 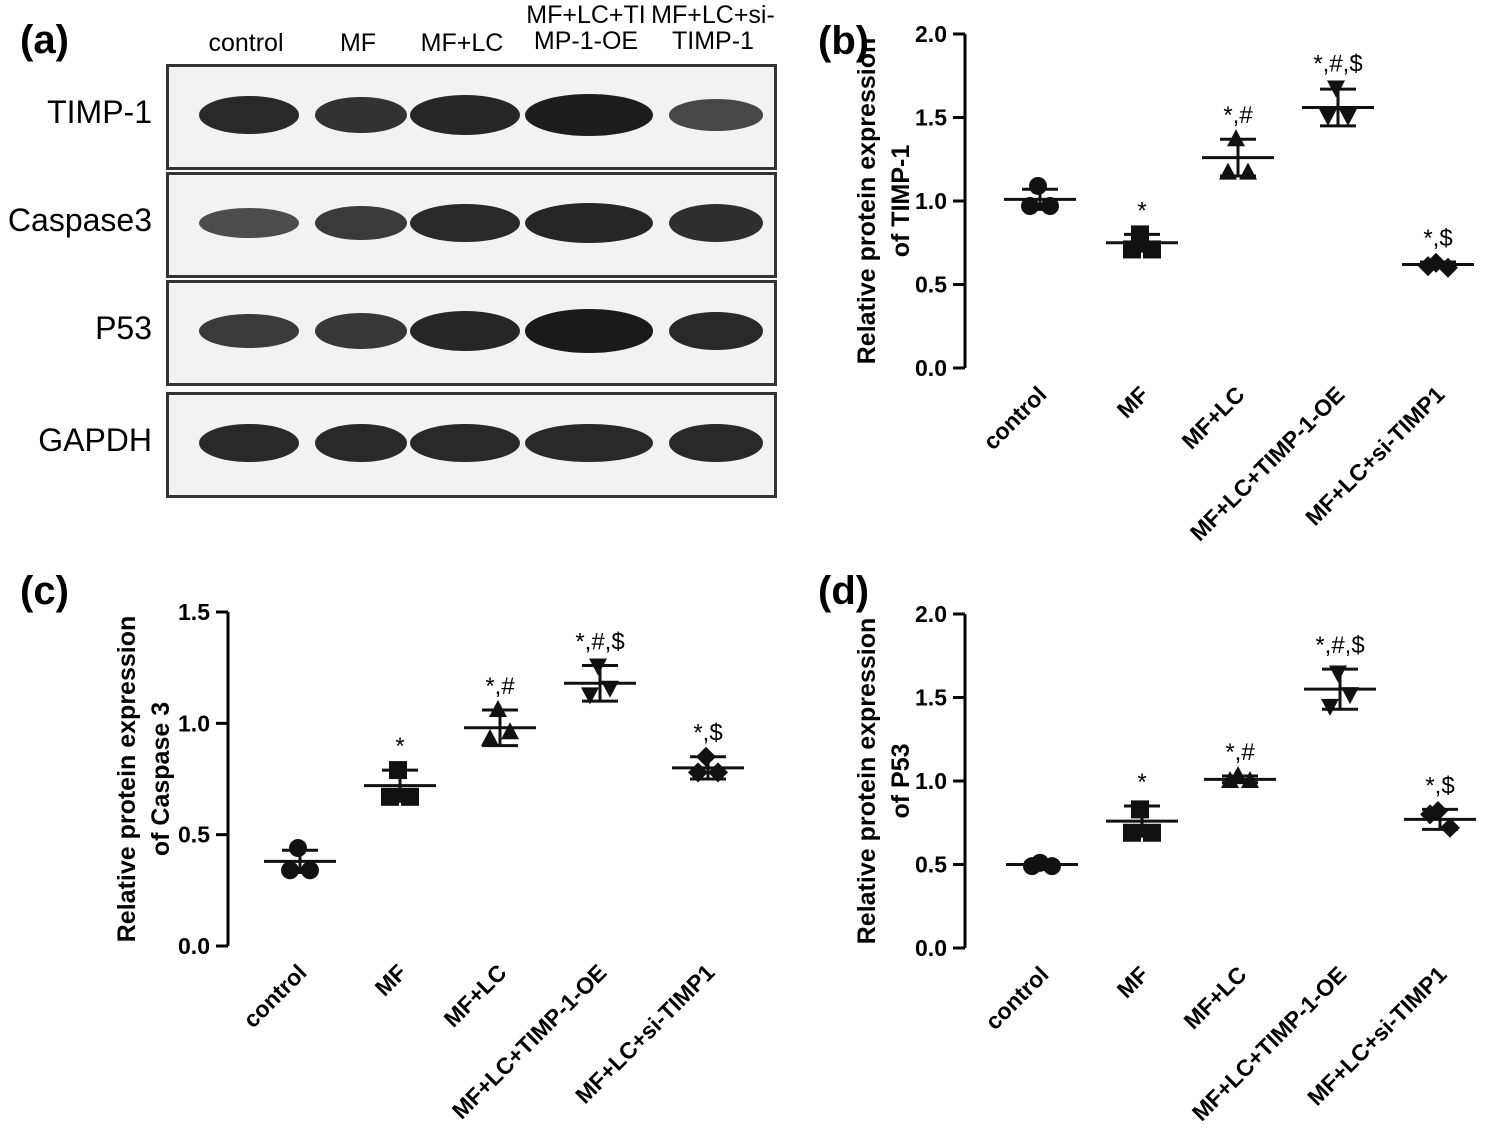 I want to click on significance-label: *, so click(x=1141, y=782).